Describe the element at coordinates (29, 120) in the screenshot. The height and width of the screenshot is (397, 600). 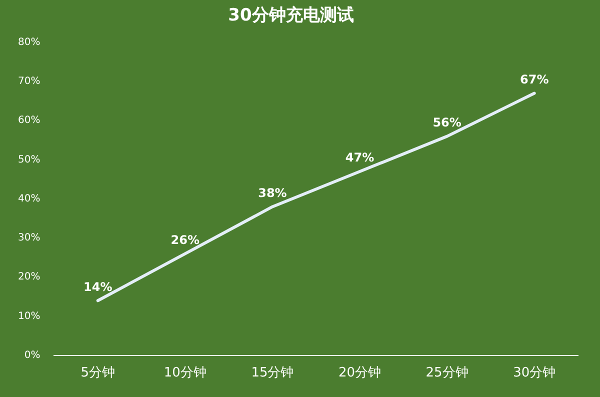
I see `y-tick-label: 60%` at that location.